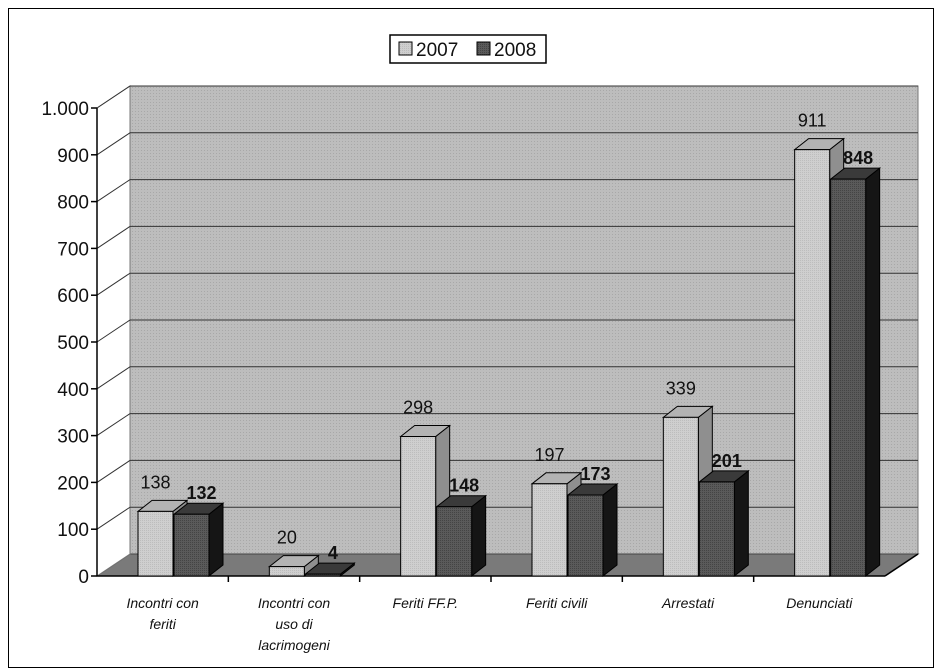 The height and width of the screenshot is (668, 942). Describe the element at coordinates (73, 249) in the screenshot. I see `y-tick-label: 700` at that location.